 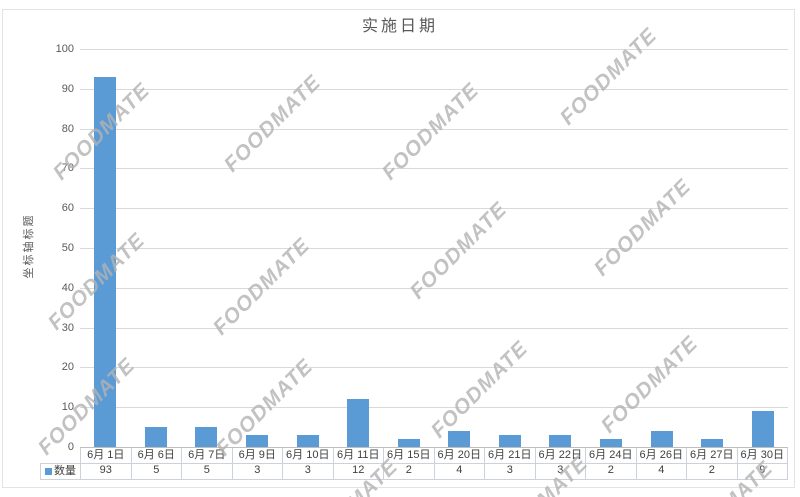 I want to click on bar-6月 20日, so click(x=459, y=439).